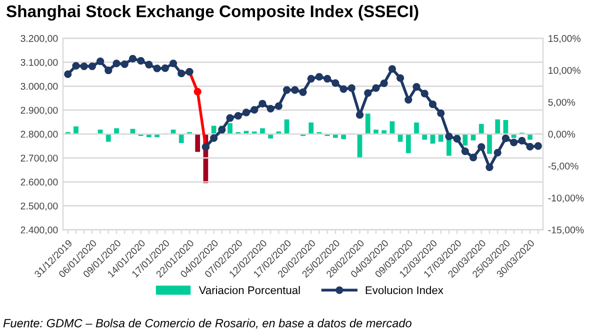 The image size is (600, 333). Describe the element at coordinates (249, 290) in the screenshot. I see `legend-label: Variacion Porcentual` at that location.